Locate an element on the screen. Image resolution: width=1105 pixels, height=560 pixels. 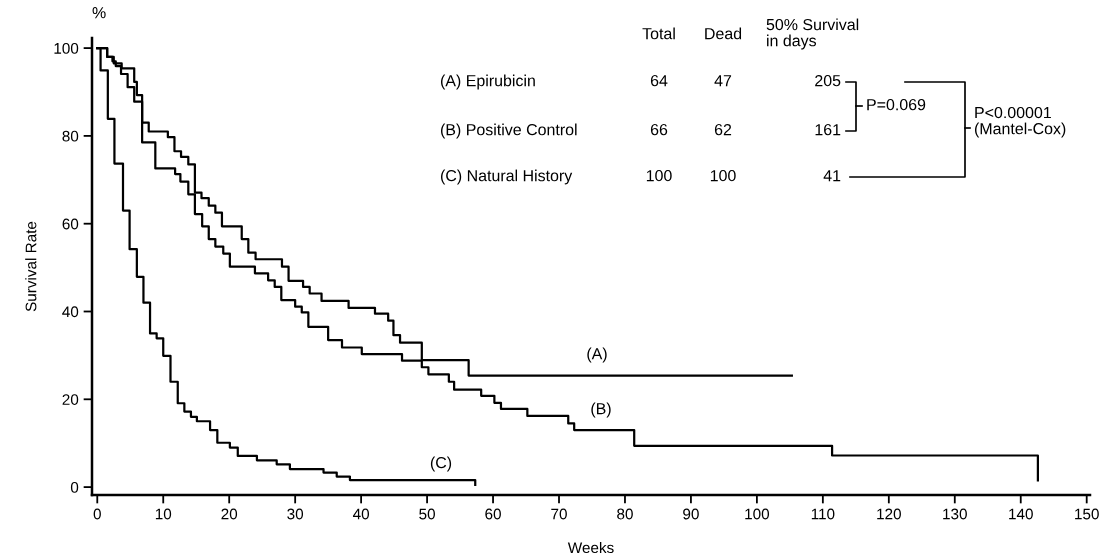
x-tick-label: 30 is located at coordinates (295, 514).